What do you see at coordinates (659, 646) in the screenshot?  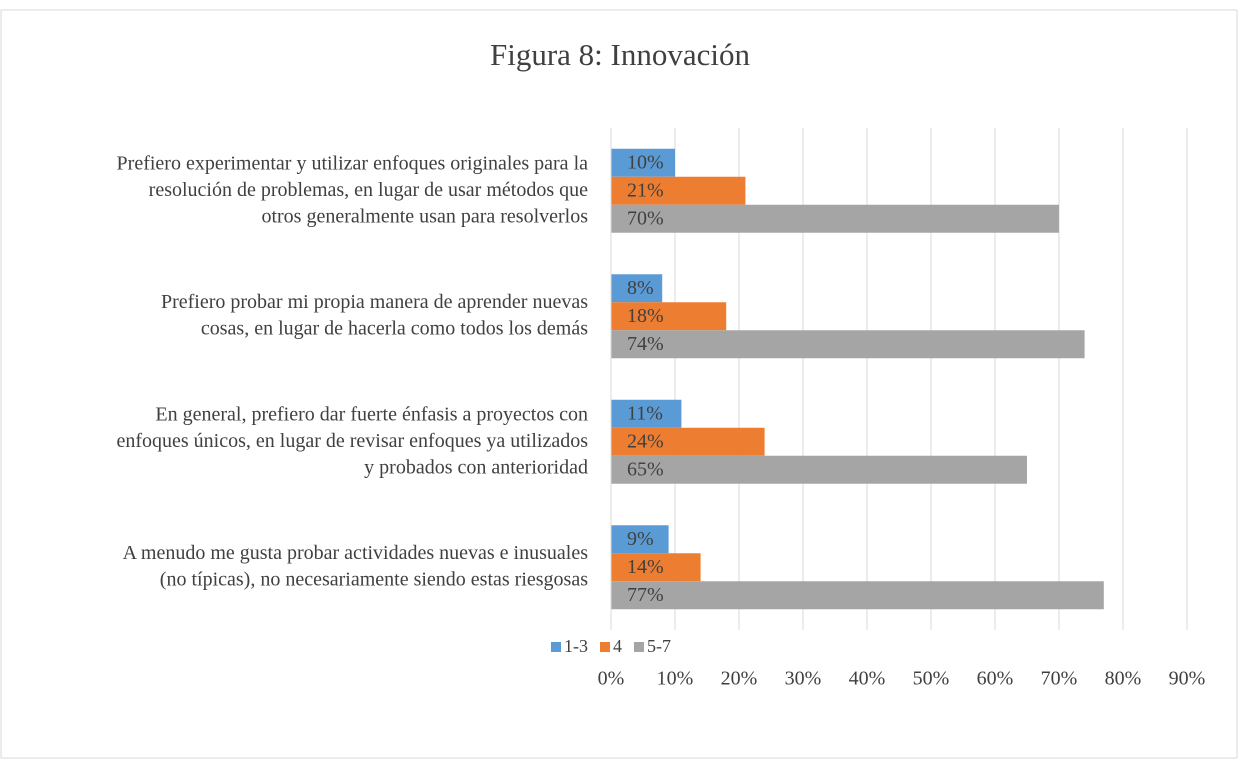 I see `legend-label: 5-7` at bounding box center [659, 646].